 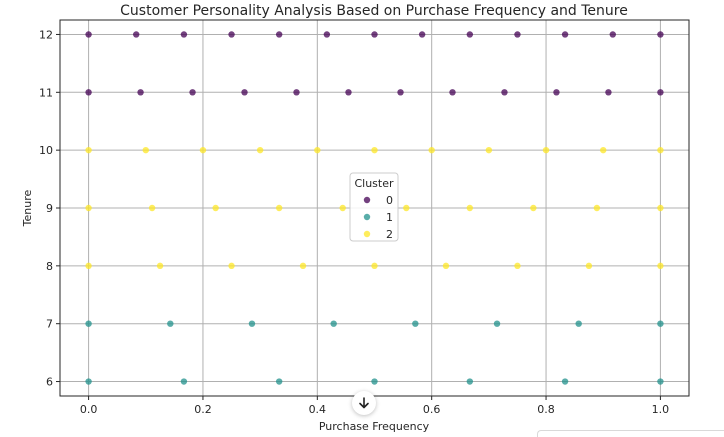 What do you see at coordinates (630, 433) in the screenshot?
I see `corner-panel` at bounding box center [630, 433].